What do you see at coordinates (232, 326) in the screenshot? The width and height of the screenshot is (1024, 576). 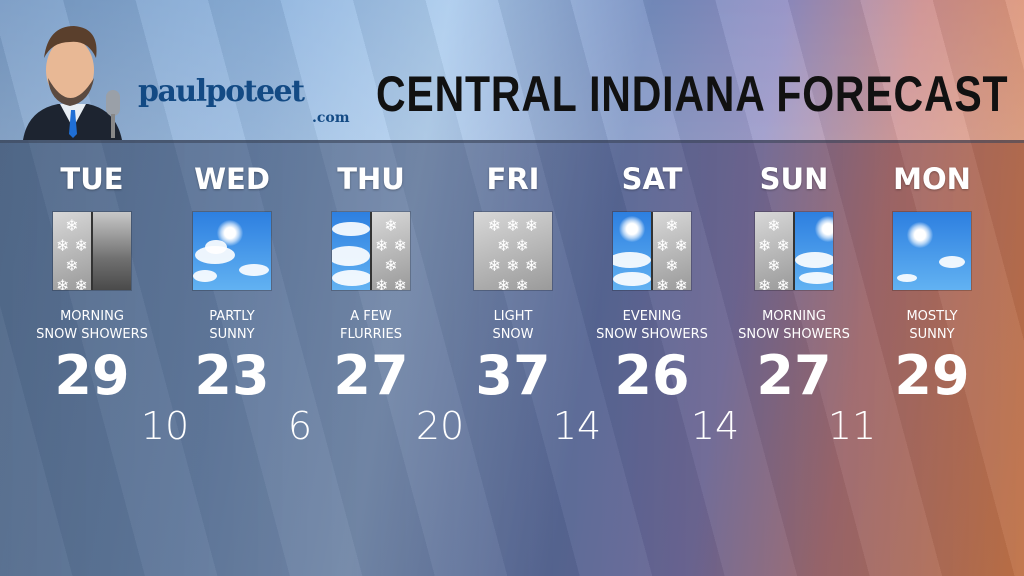 I see `condition-text: PARTLY SUNNY` at bounding box center [232, 326].